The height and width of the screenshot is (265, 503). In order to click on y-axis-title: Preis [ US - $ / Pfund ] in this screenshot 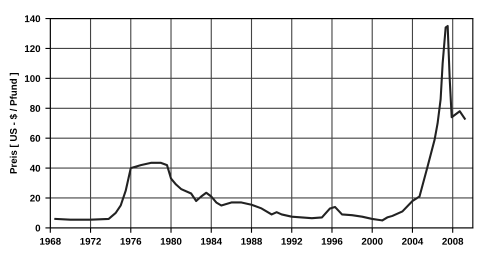, I will do `click(14, 123)`.